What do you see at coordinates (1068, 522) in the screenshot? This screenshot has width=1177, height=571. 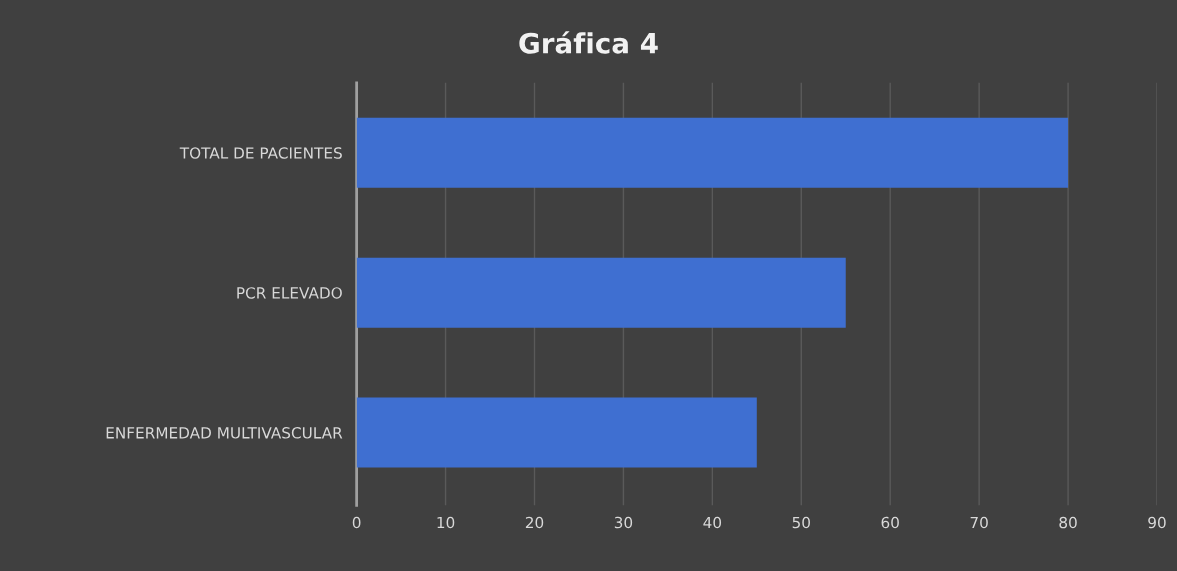 I see `x-tick-label: 80` at bounding box center [1068, 522].